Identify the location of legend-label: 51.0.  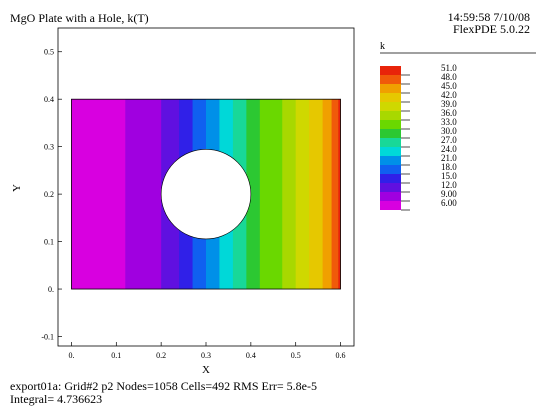
(449, 68).